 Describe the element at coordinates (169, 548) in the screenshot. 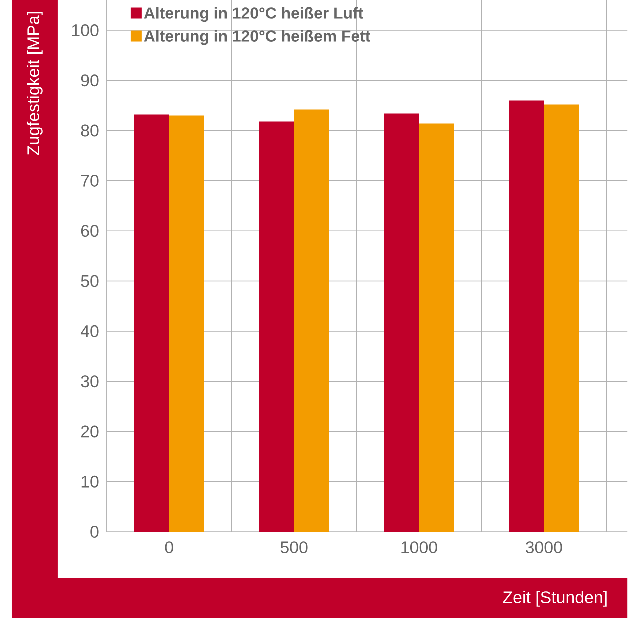

I see `x-tick-label: 0` at that location.